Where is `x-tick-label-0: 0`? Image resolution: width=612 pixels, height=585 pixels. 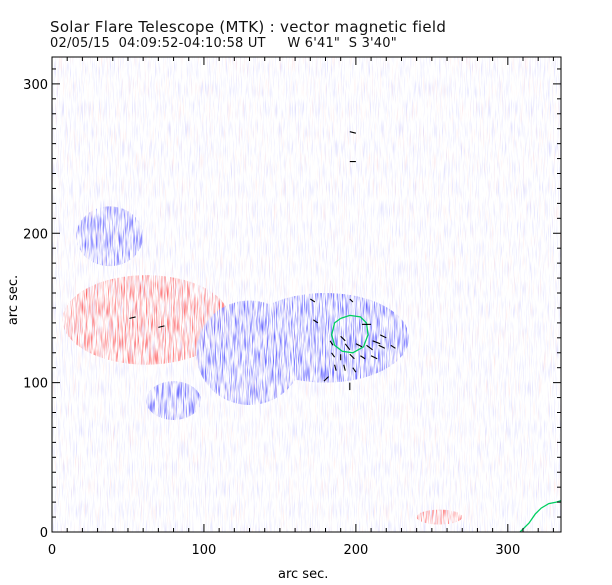 x-tick-label-0: 0 is located at coordinates (52, 550).